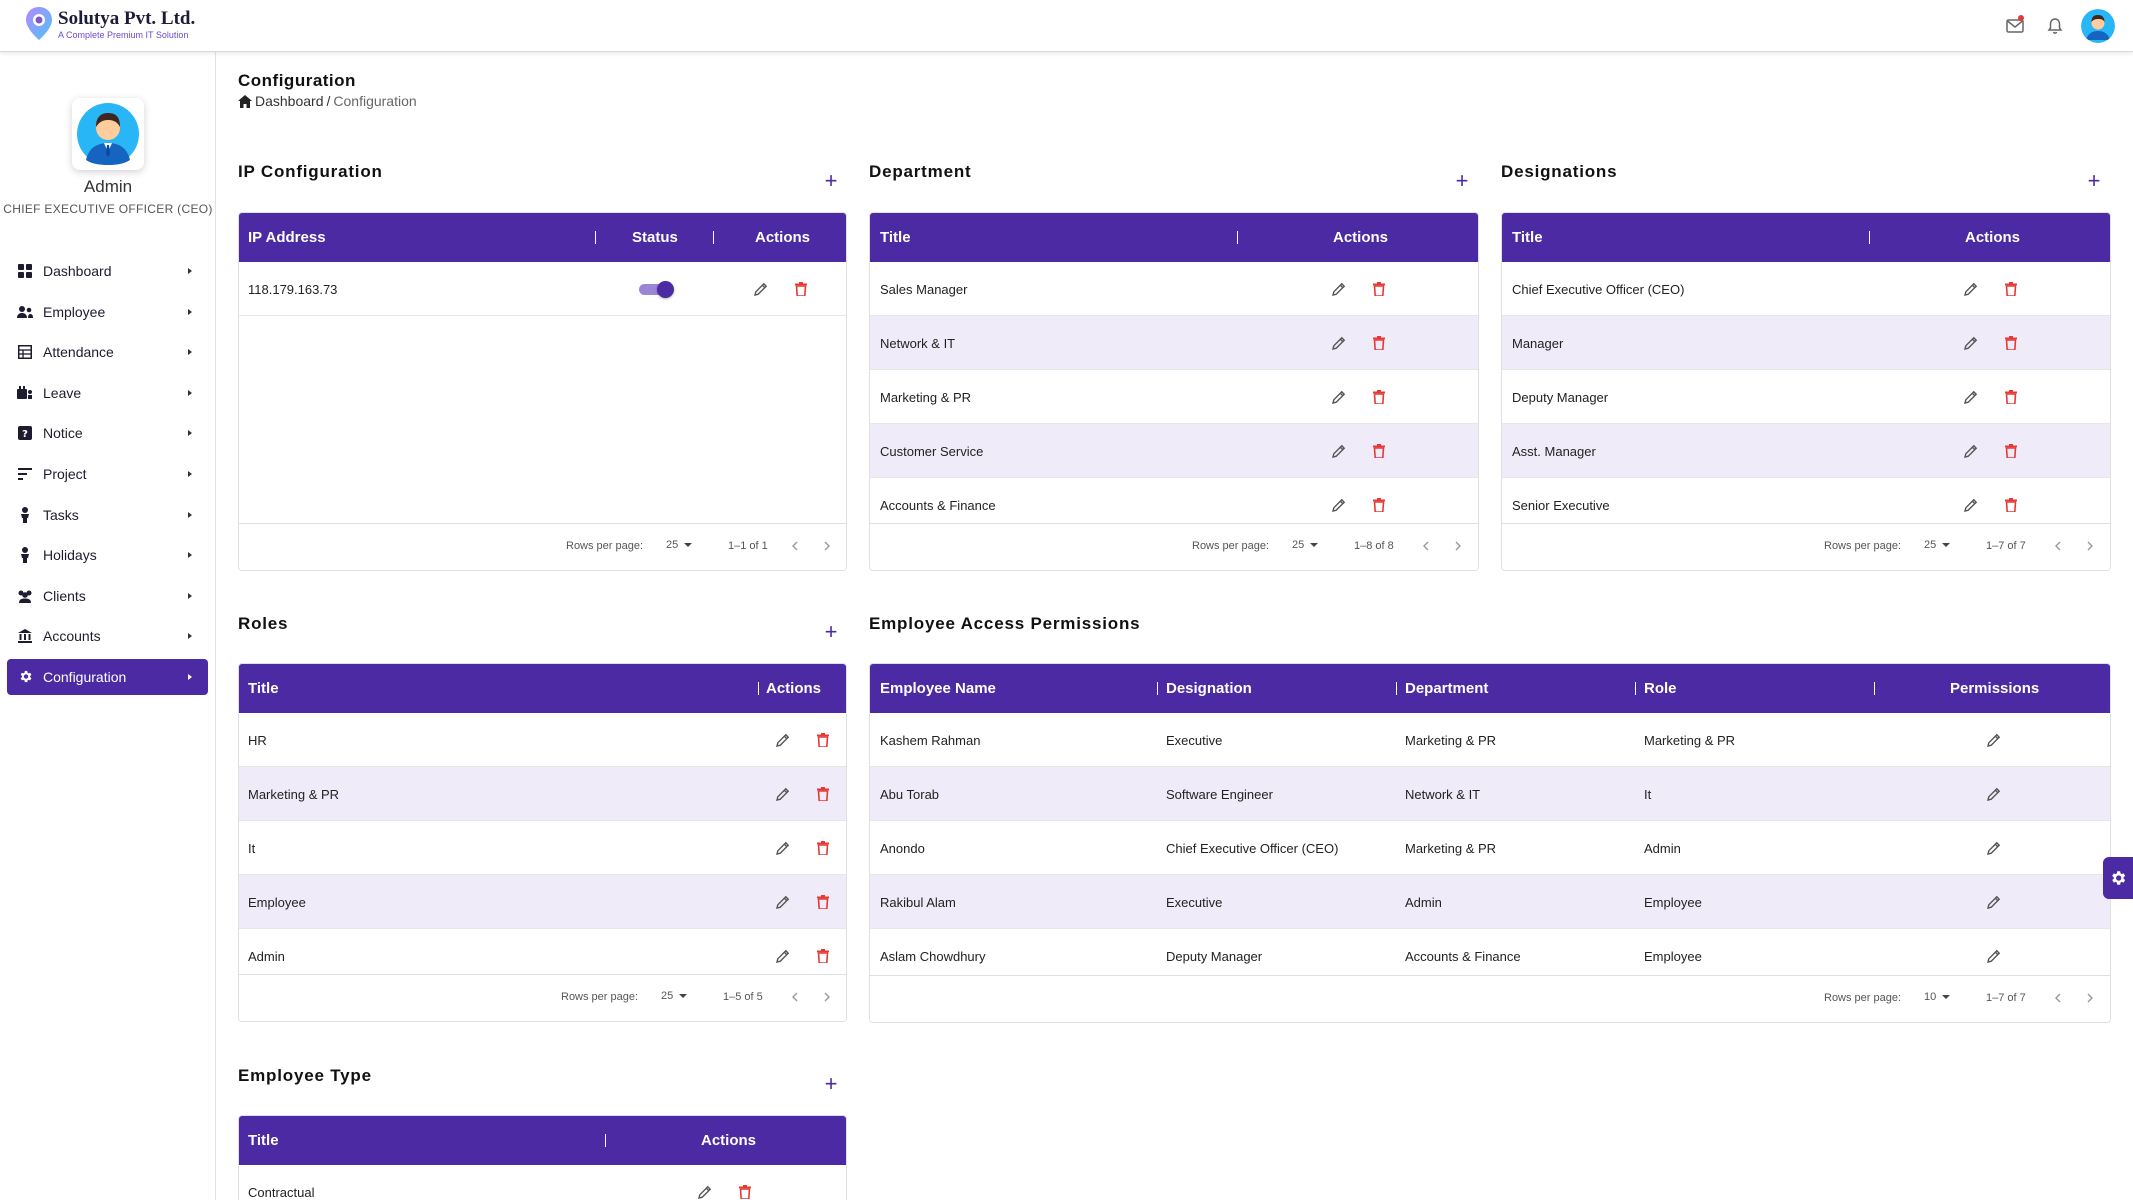 The image size is (2133, 1200). Describe the element at coordinates (107, 555) in the screenshot. I see `sidebar-item-holidays: Holidays` at that location.